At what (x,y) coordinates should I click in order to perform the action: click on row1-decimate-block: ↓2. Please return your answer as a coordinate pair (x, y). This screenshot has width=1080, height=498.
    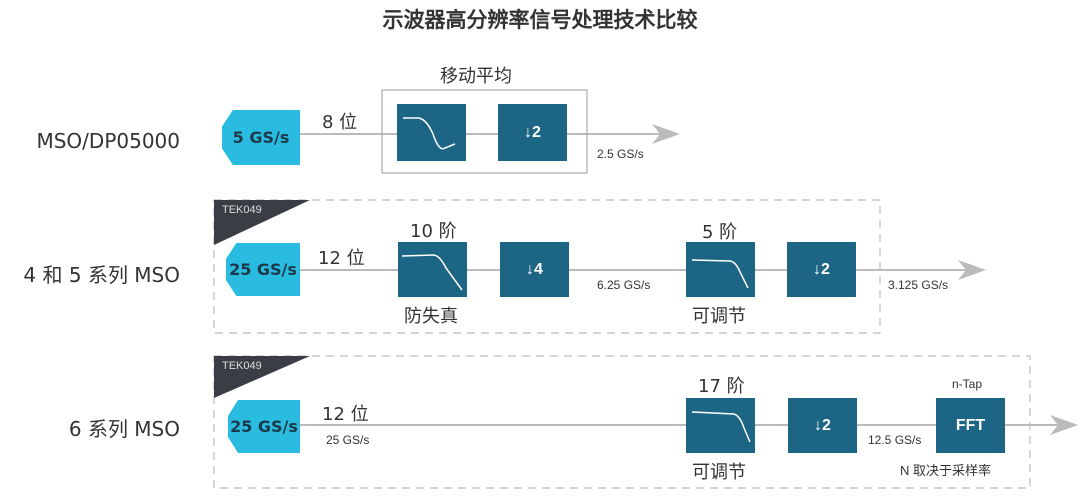
    Looking at the image, I should click on (532, 132).